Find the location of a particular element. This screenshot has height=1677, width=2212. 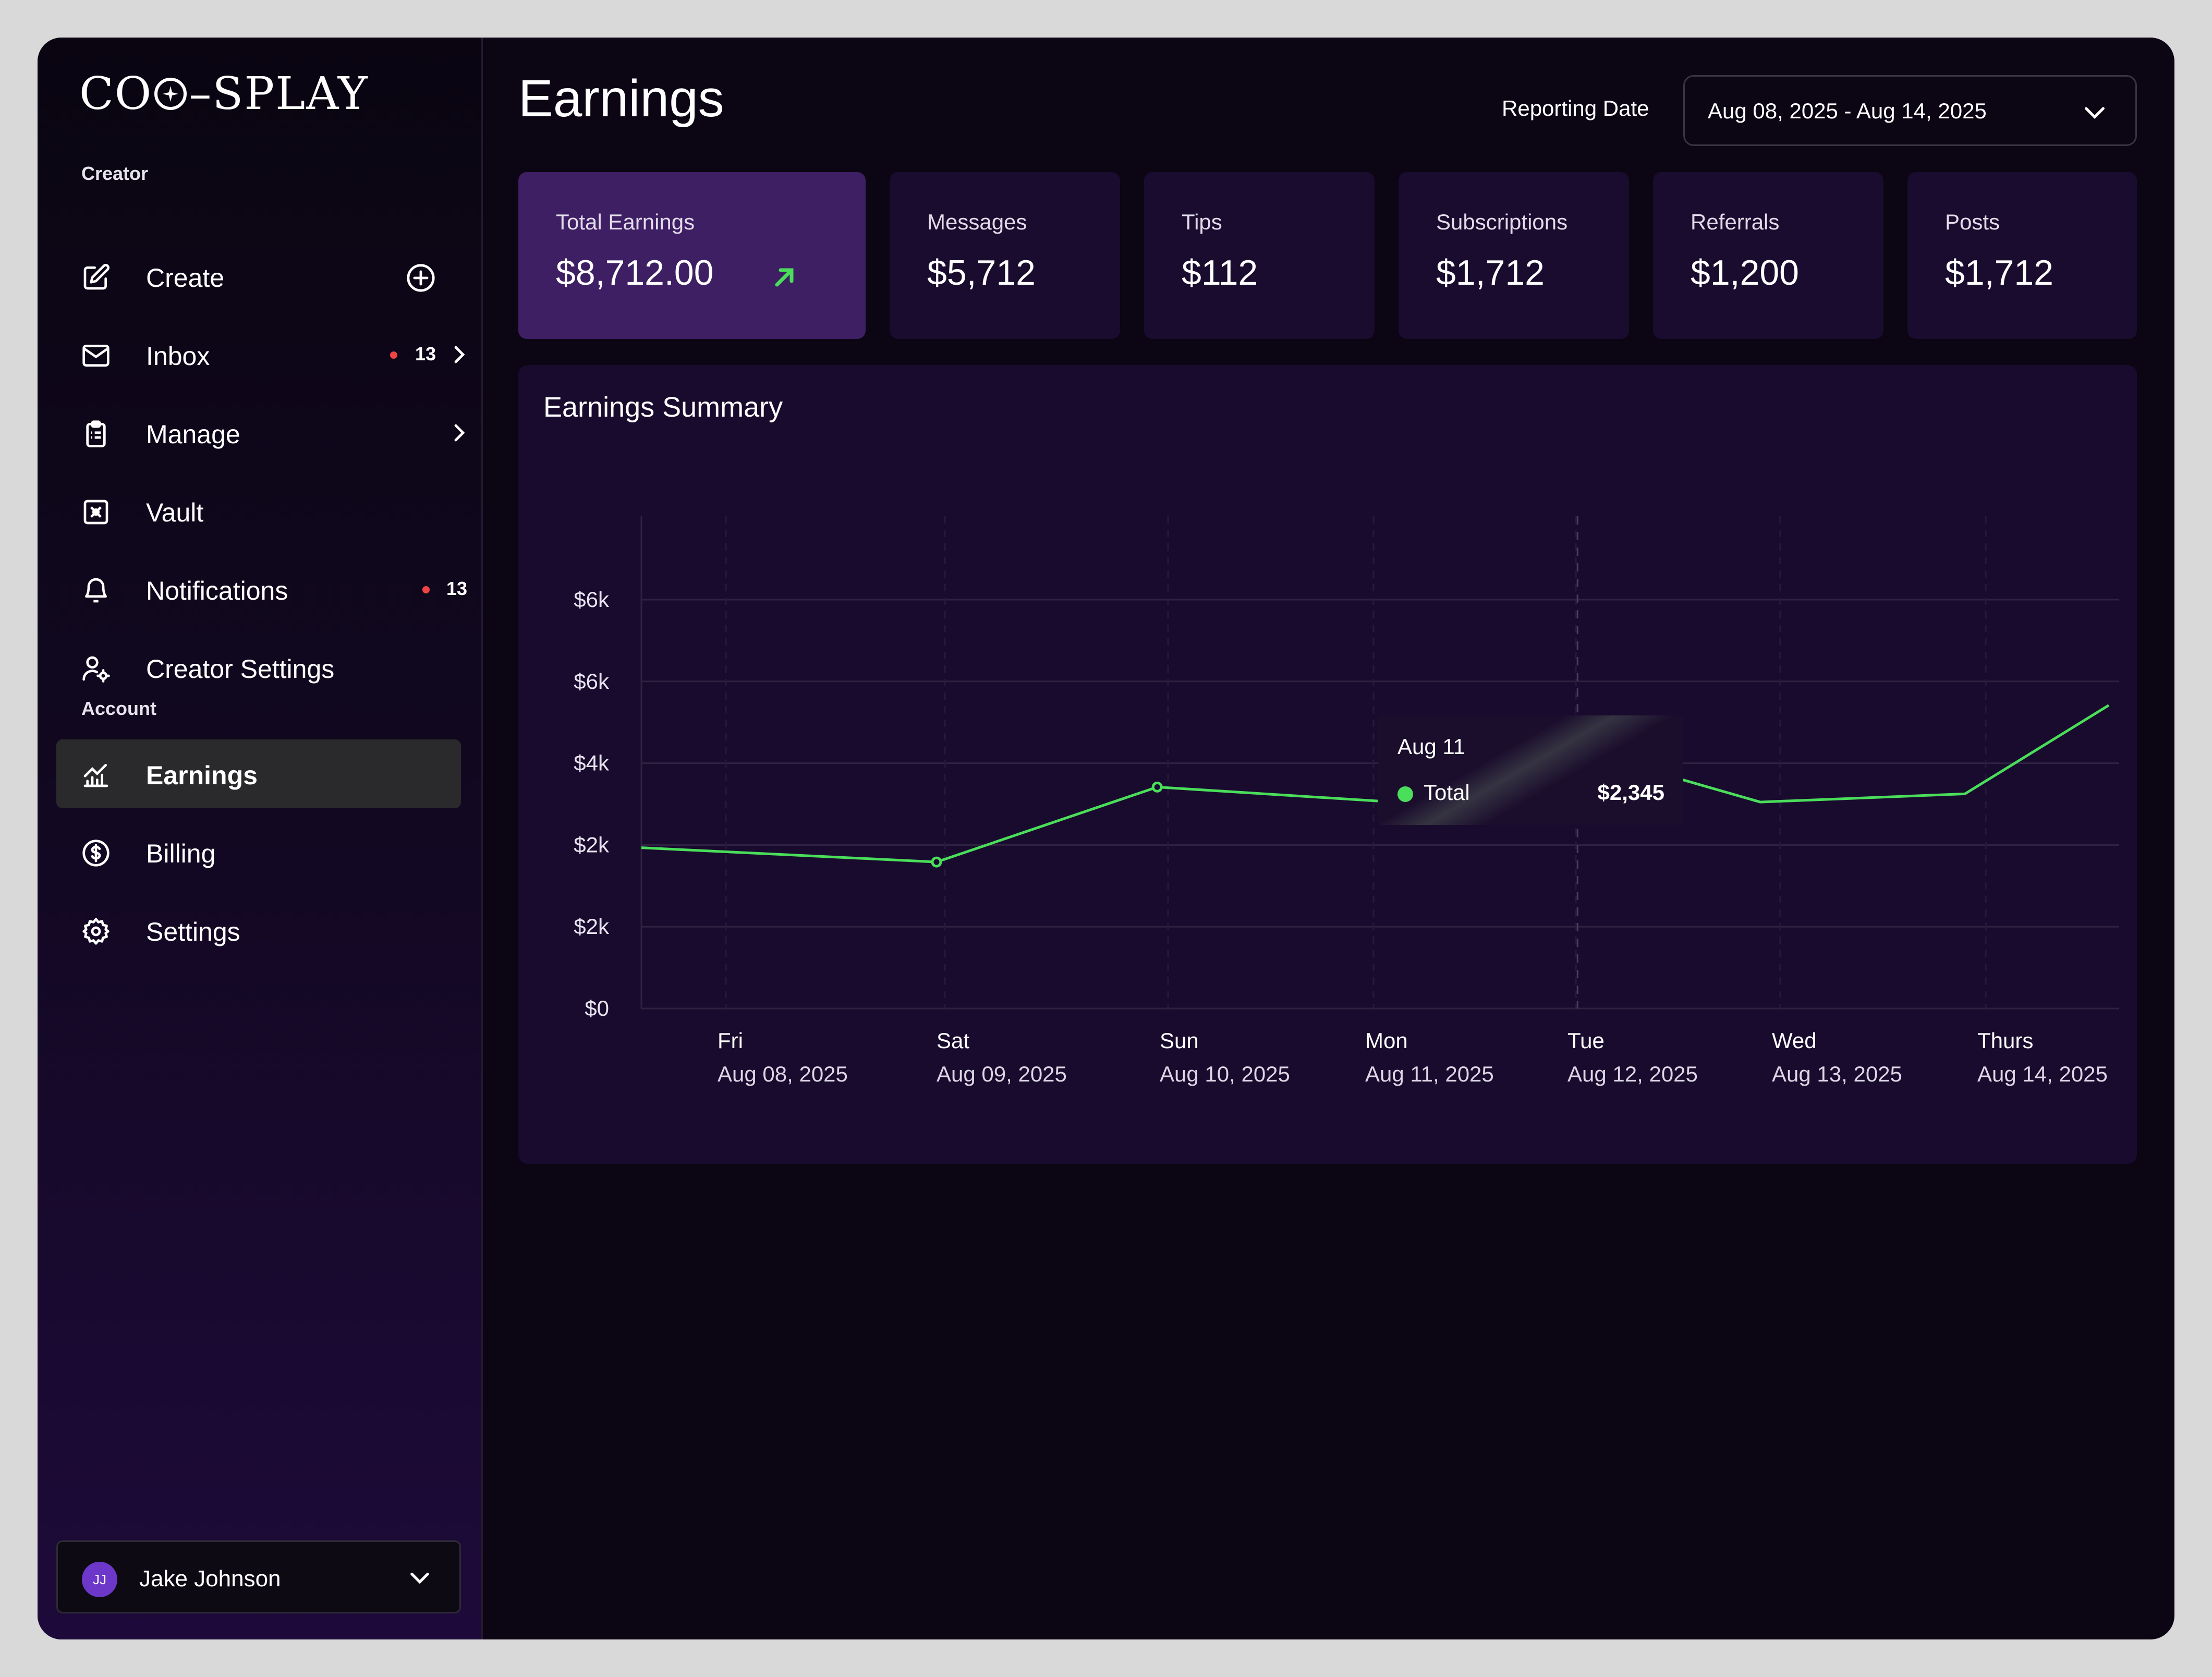

bell-icon is located at coordinates (96, 590).